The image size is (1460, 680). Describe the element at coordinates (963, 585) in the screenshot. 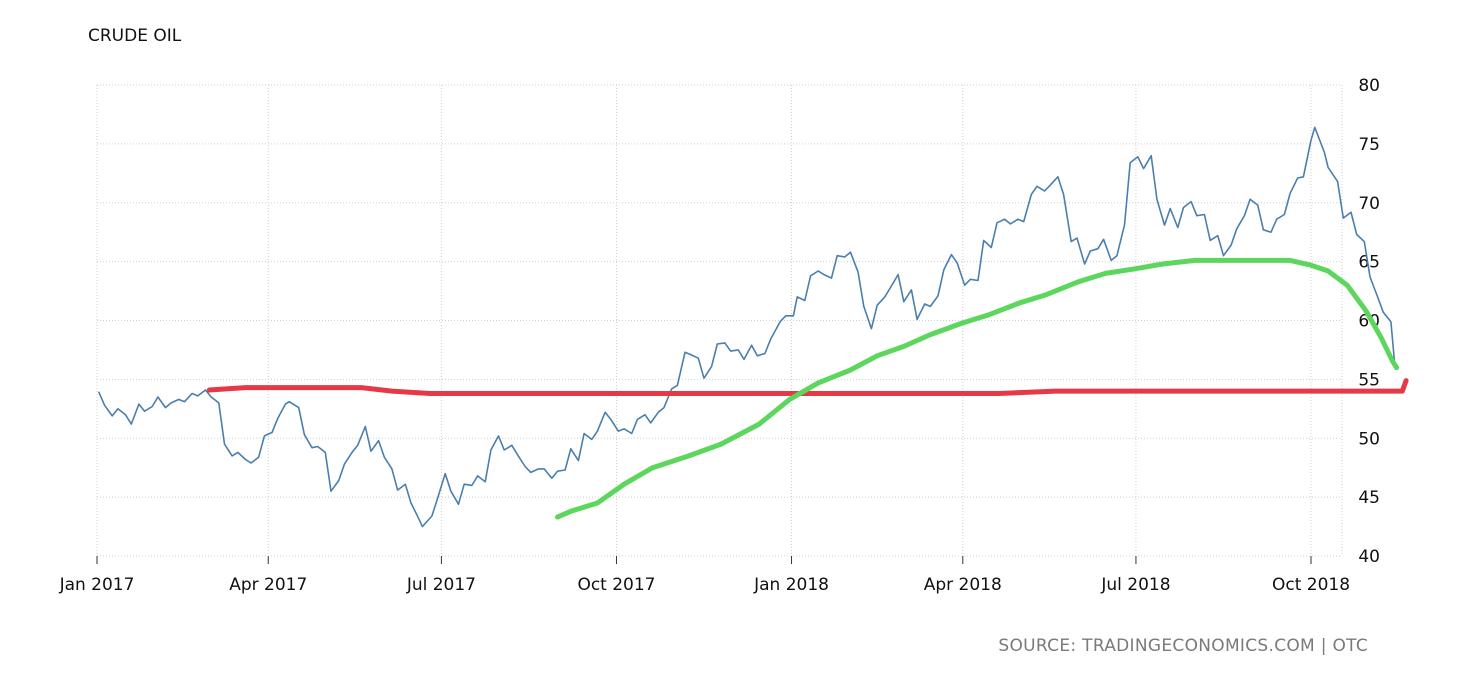

I see `x-tick-label: Apr 2018` at that location.